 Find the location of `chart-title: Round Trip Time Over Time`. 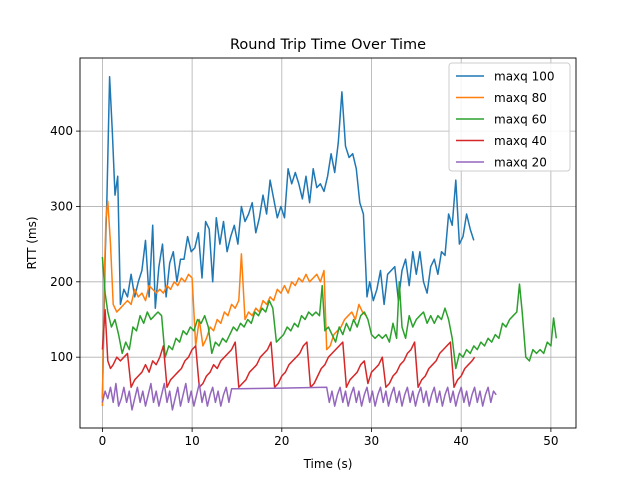

chart-title: Round Trip Time Over Time is located at coordinates (328, 45).